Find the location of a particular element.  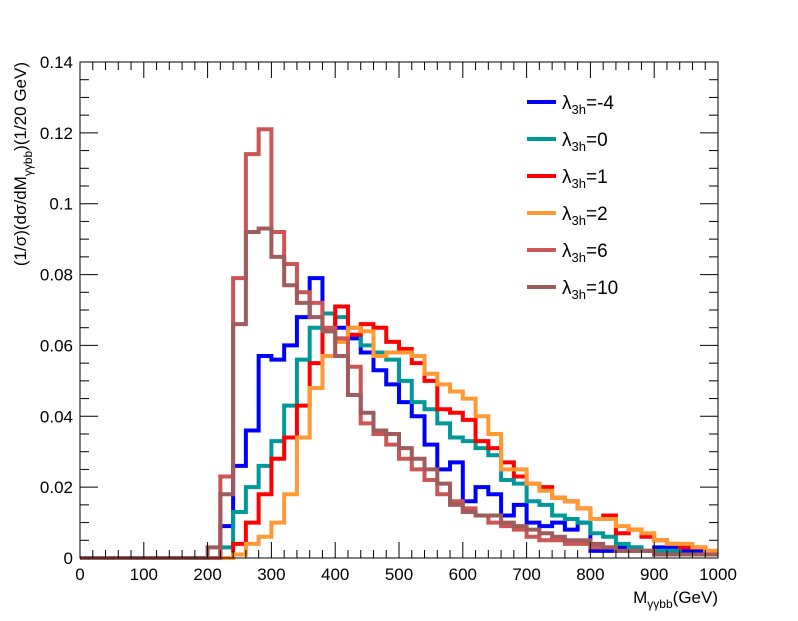

y-axis-title-sub: γγbb is located at coordinates (28, 163).